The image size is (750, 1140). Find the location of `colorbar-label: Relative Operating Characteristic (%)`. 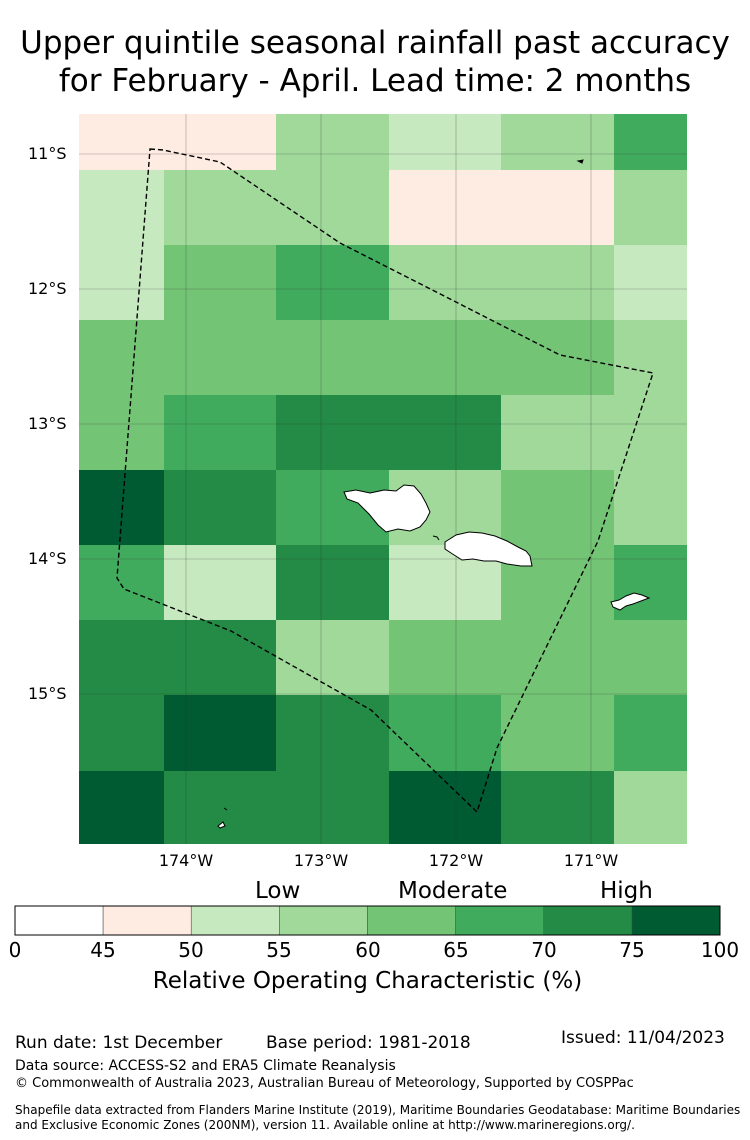

colorbar-label: Relative Operating Characteristic (%) is located at coordinates (367, 981).